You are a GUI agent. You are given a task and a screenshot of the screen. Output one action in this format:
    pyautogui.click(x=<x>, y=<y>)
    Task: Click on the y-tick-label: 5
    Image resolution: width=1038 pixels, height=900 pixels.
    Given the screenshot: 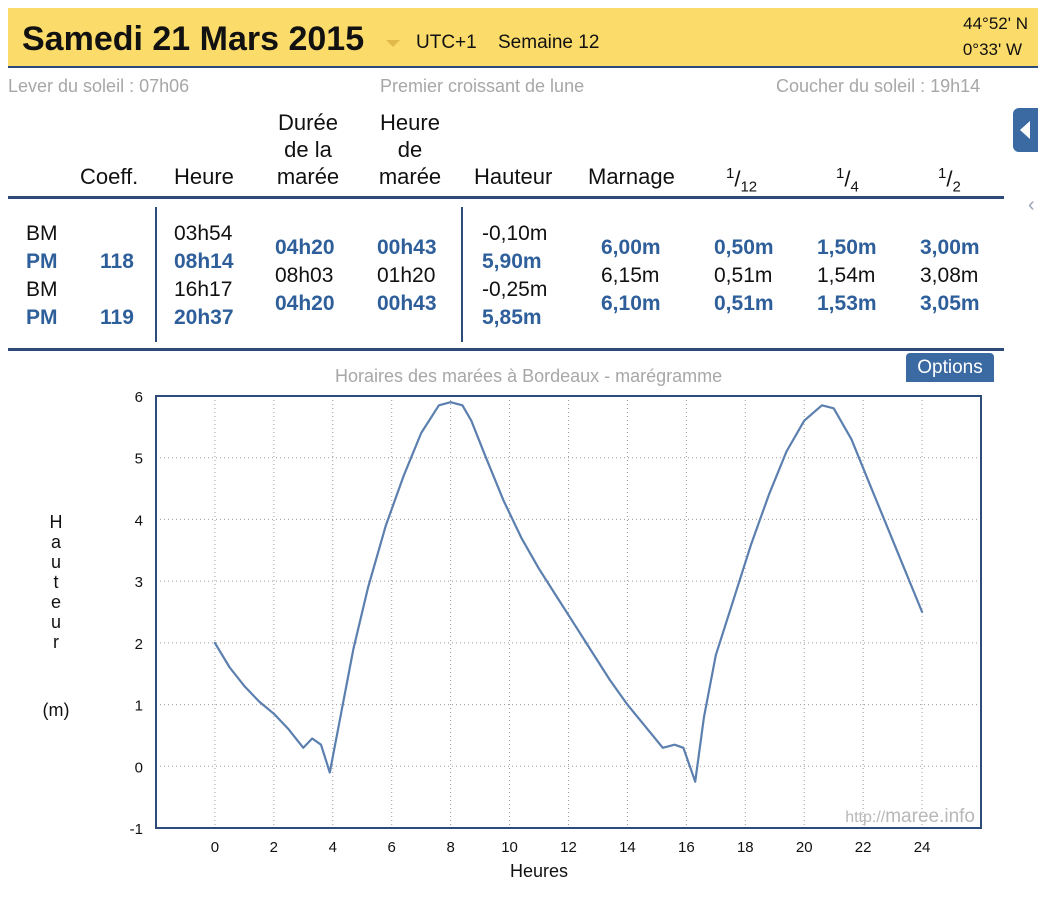 What is the action you would take?
    pyautogui.click(x=139, y=459)
    